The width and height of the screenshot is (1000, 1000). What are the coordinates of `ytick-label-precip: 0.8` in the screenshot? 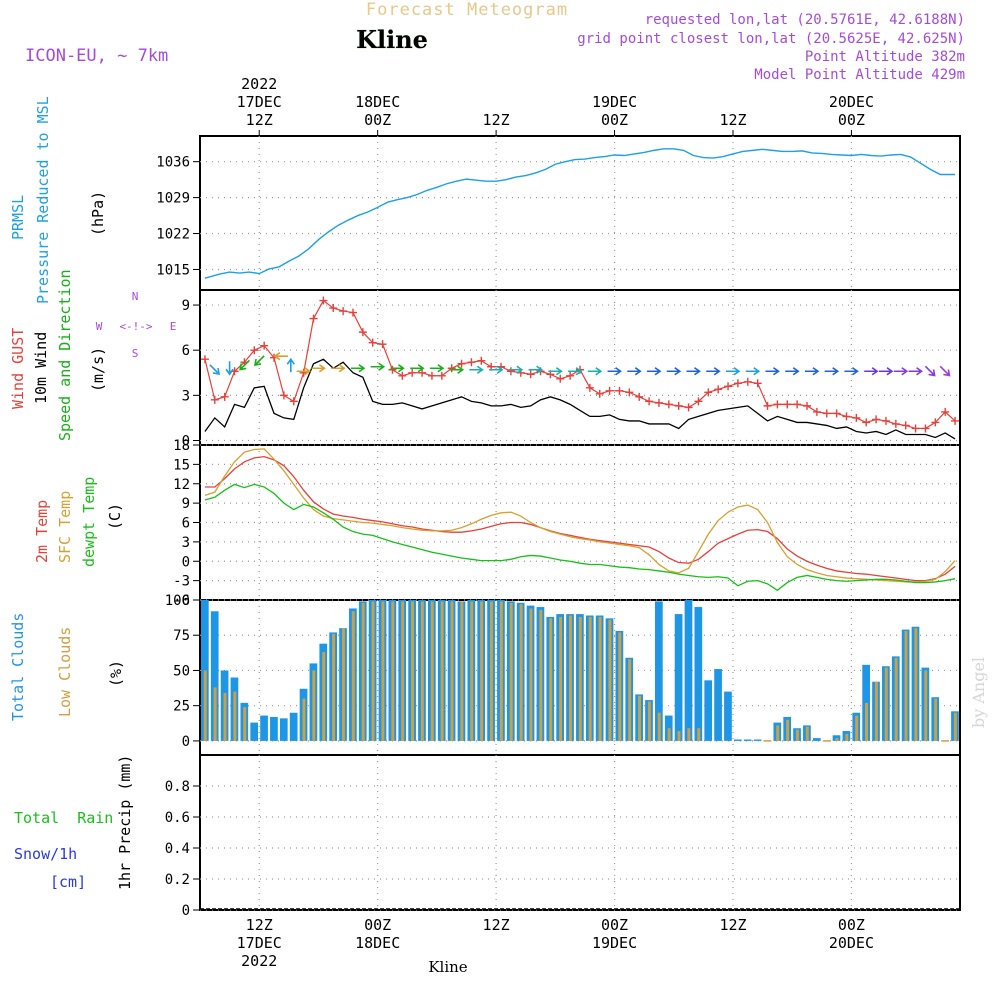 It's located at (177, 787).